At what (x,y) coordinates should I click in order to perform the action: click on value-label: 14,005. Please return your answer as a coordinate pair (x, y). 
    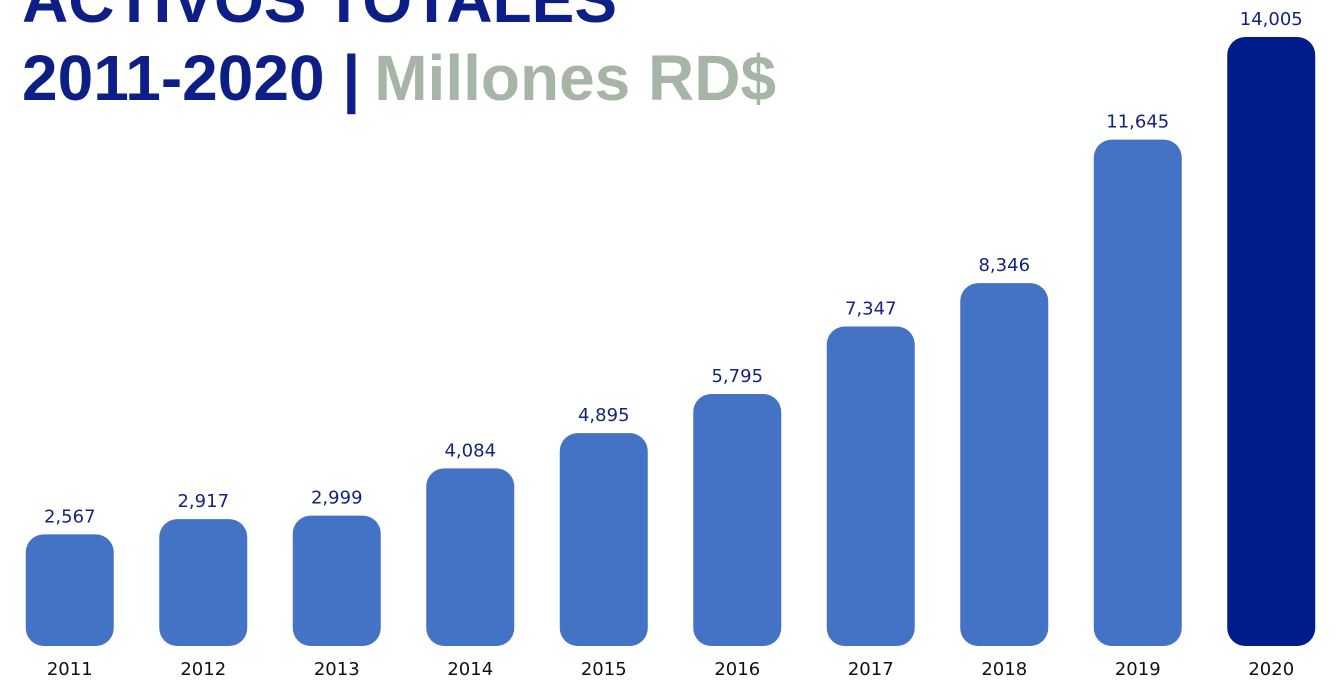
    Looking at the image, I should click on (1271, 19).